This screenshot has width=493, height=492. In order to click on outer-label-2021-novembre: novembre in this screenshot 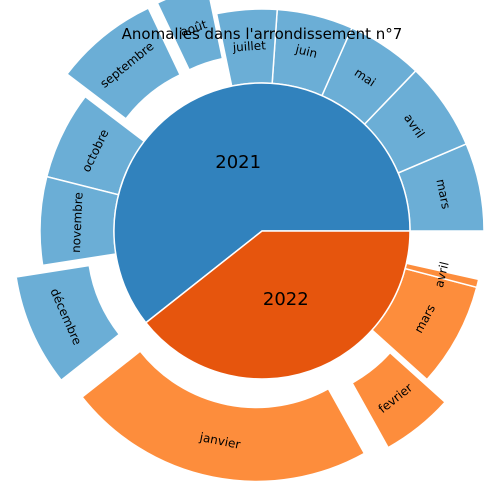, I will do `click(77, 222)`.